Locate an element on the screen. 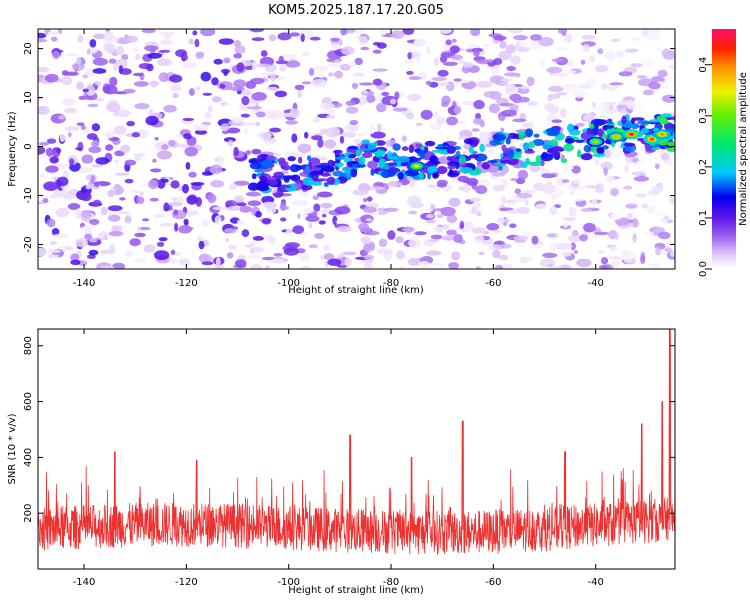  y-tick-label: 10 is located at coordinates (28, 97).